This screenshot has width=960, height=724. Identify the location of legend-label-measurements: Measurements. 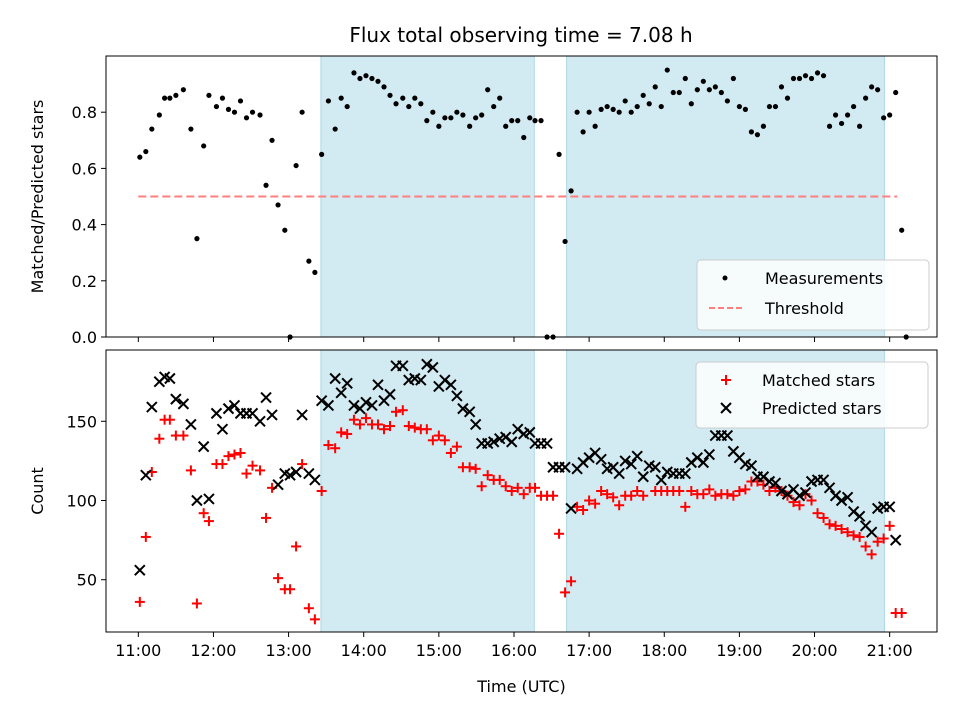
(824, 278).